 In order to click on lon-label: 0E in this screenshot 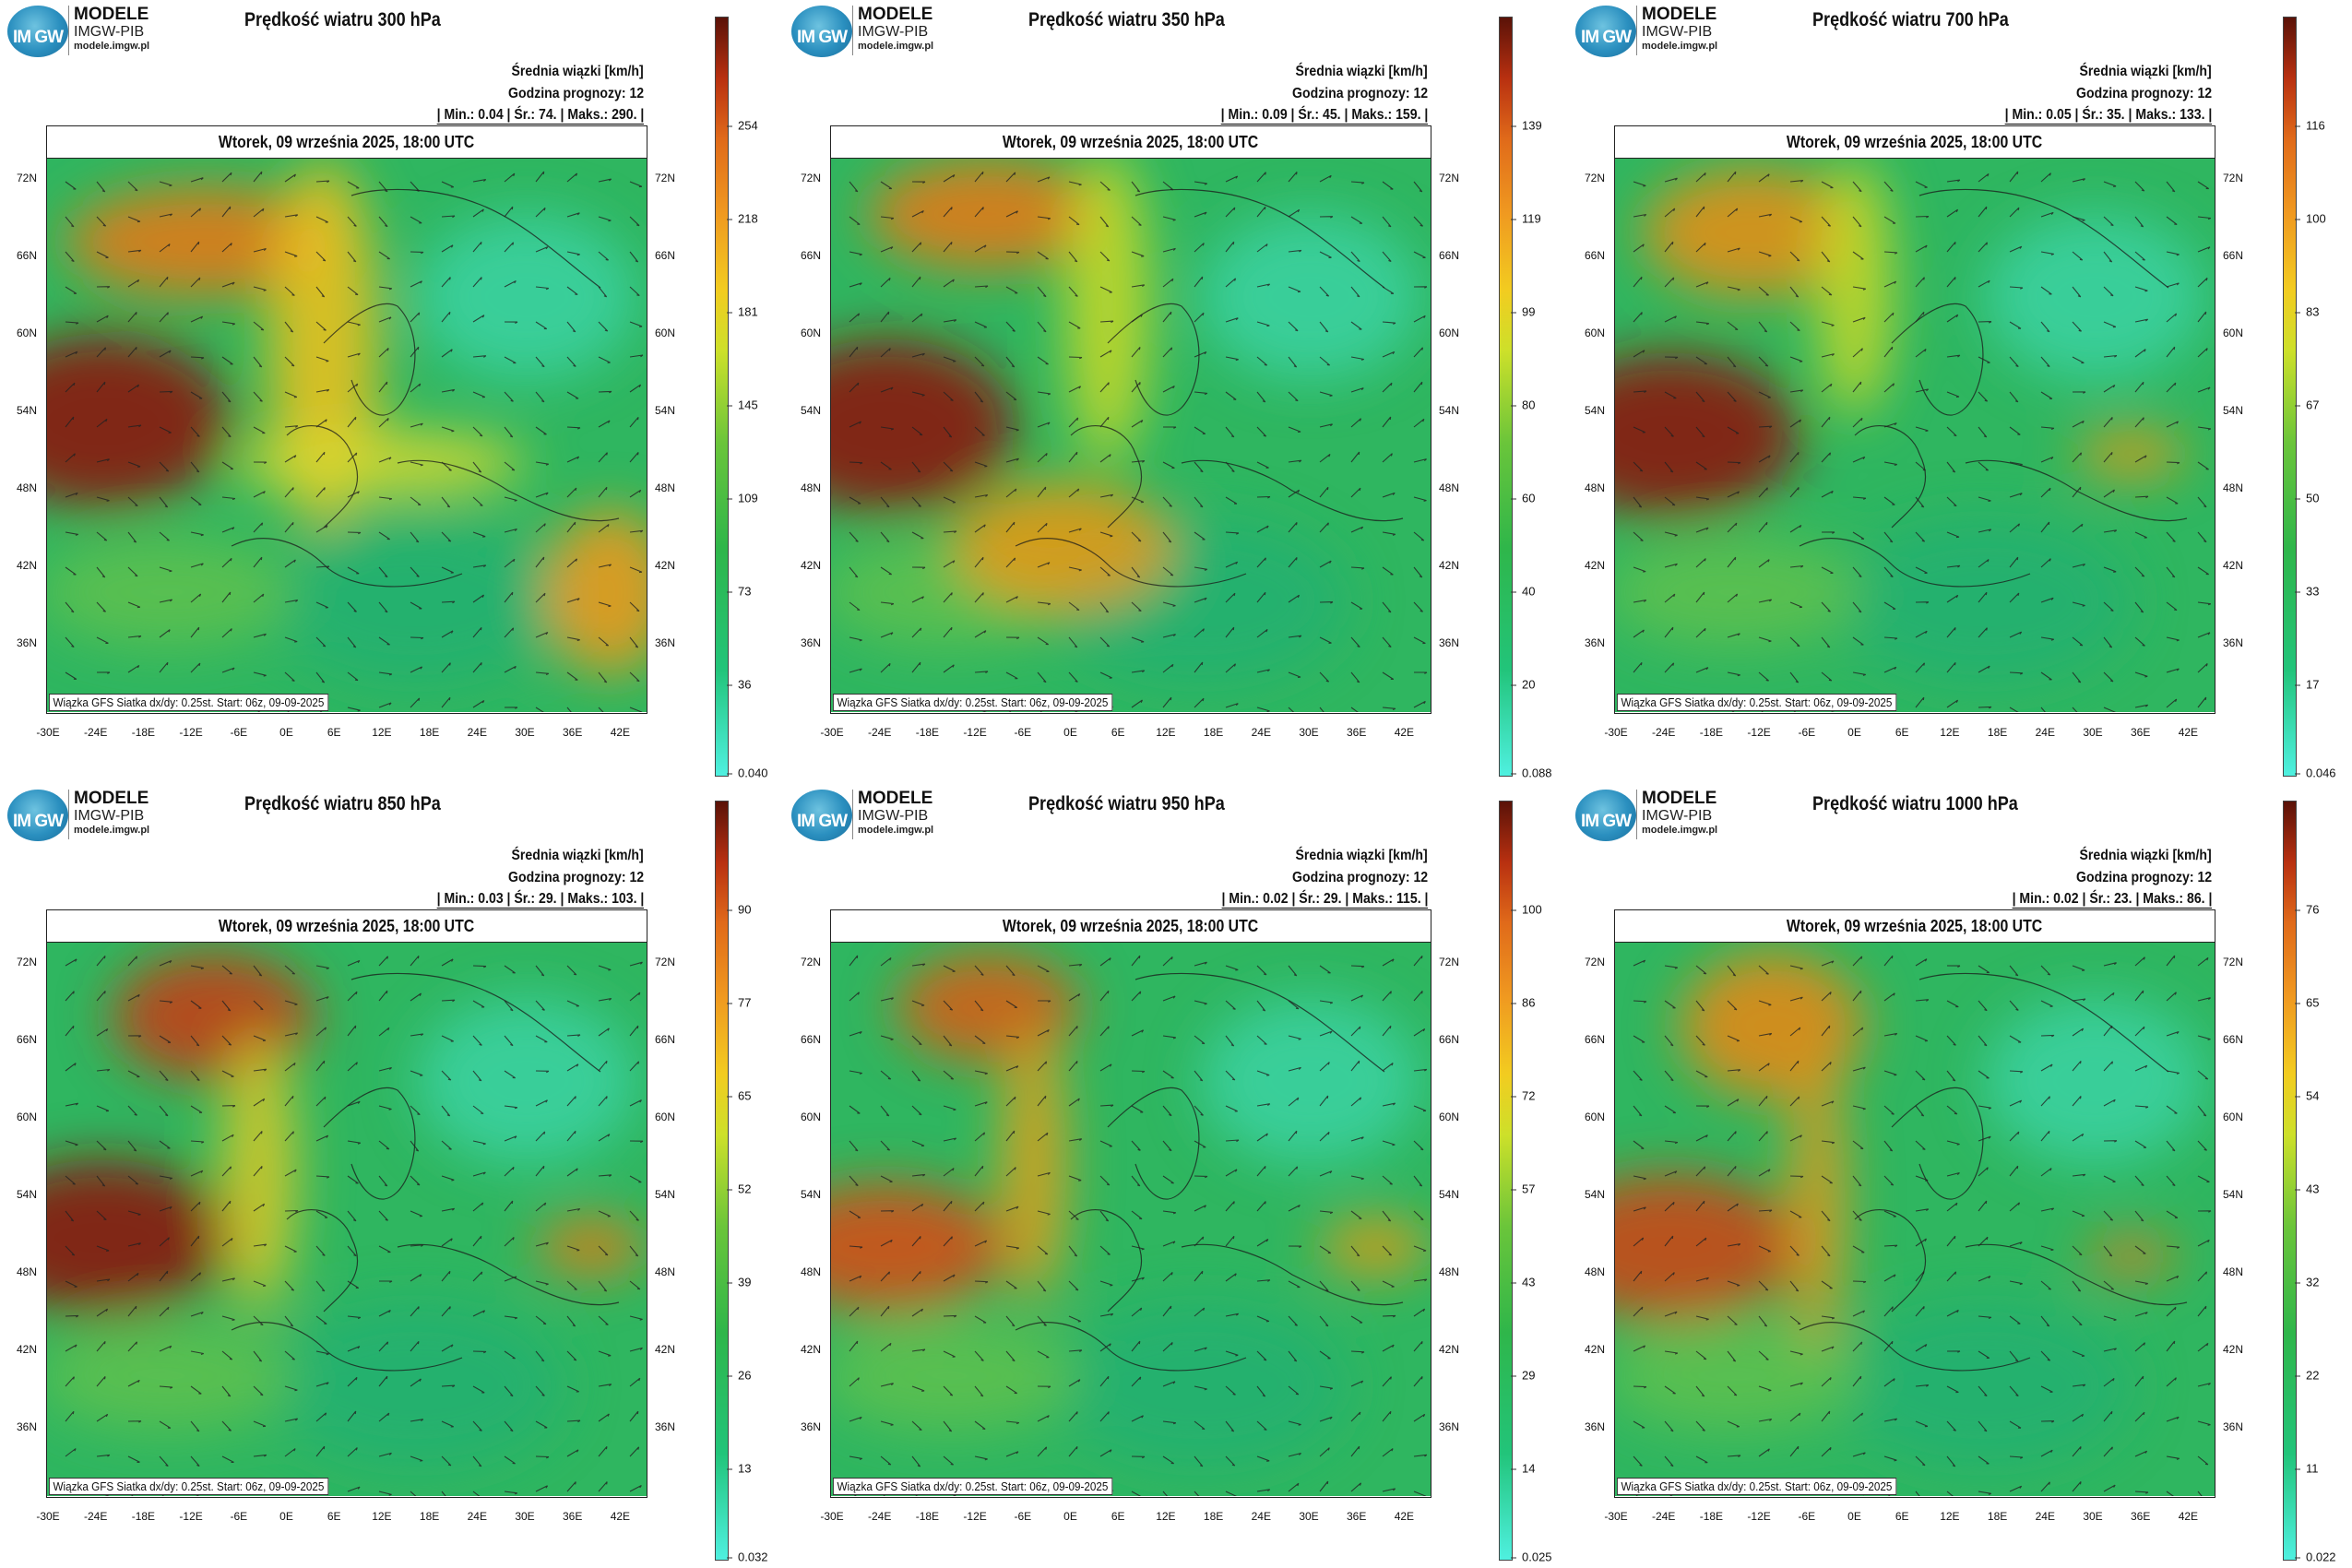, I will do `click(1070, 1516)`.